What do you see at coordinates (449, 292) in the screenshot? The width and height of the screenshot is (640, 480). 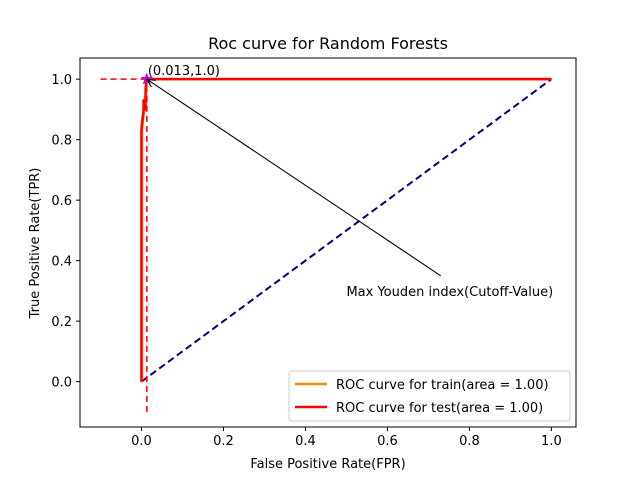 I see `youden-annotation-text: Max Youden index(Cutoff-Value)` at bounding box center [449, 292].